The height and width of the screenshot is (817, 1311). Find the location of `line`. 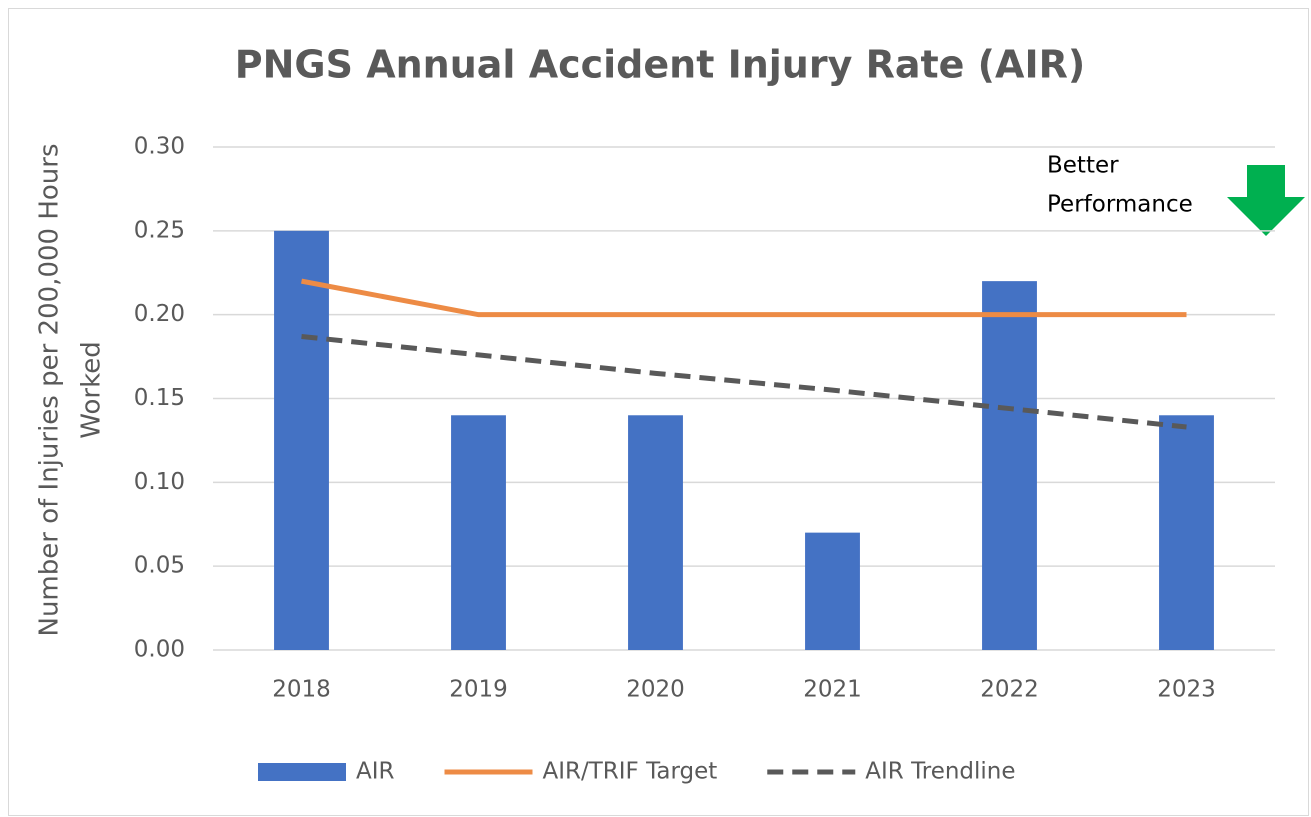

line is located at coordinates (744, 298).